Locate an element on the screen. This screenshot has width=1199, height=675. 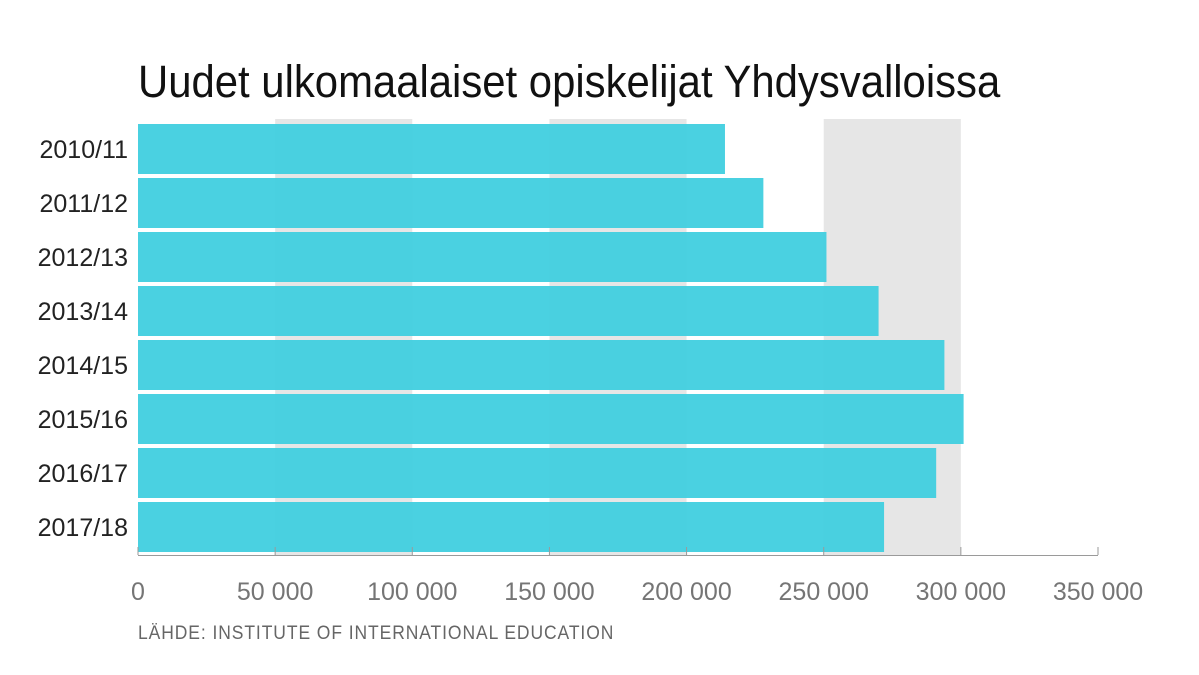
x-tick-label: 50 000 is located at coordinates (275, 592).